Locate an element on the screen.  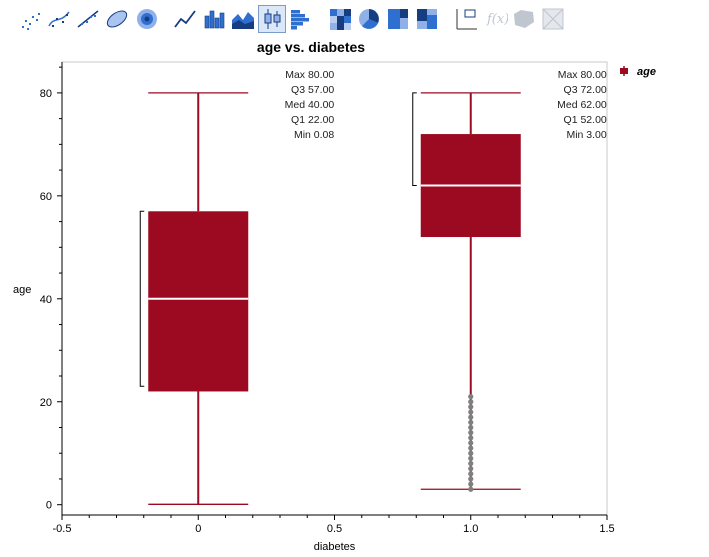
treemap-icon is located at coordinates (398, 19).